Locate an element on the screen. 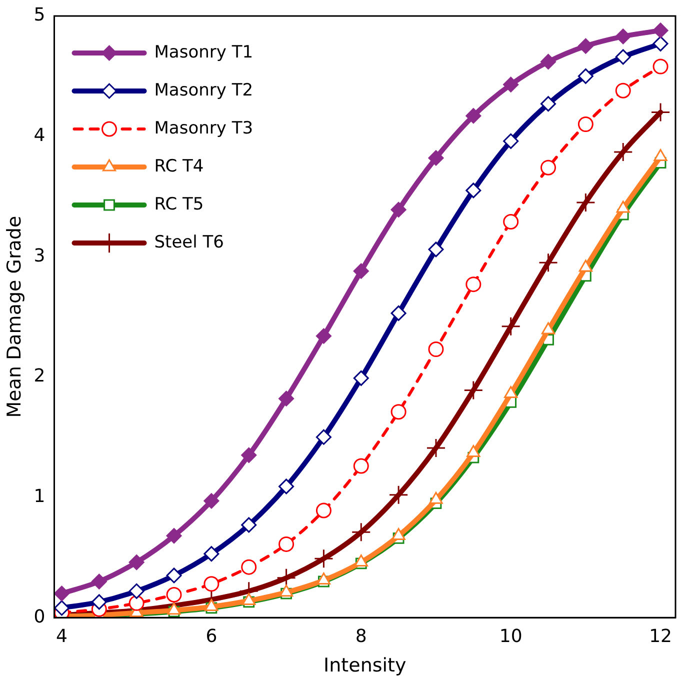  y-tick-label: 1 is located at coordinates (40, 496).